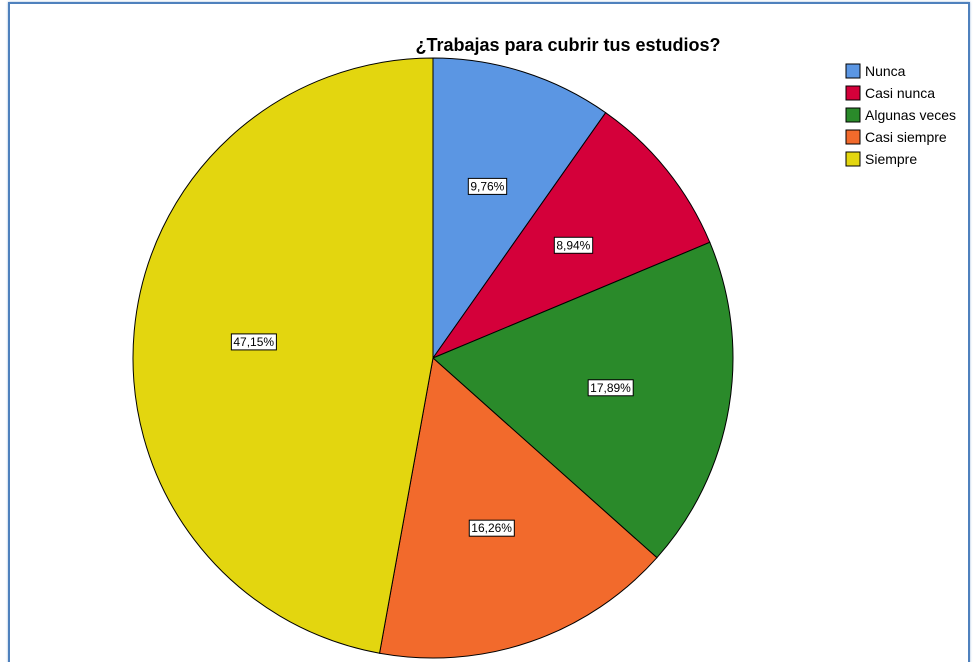 Image resolution: width=975 pixels, height=662 pixels. I want to click on slice-label-text: 17,89%, so click(610, 388).